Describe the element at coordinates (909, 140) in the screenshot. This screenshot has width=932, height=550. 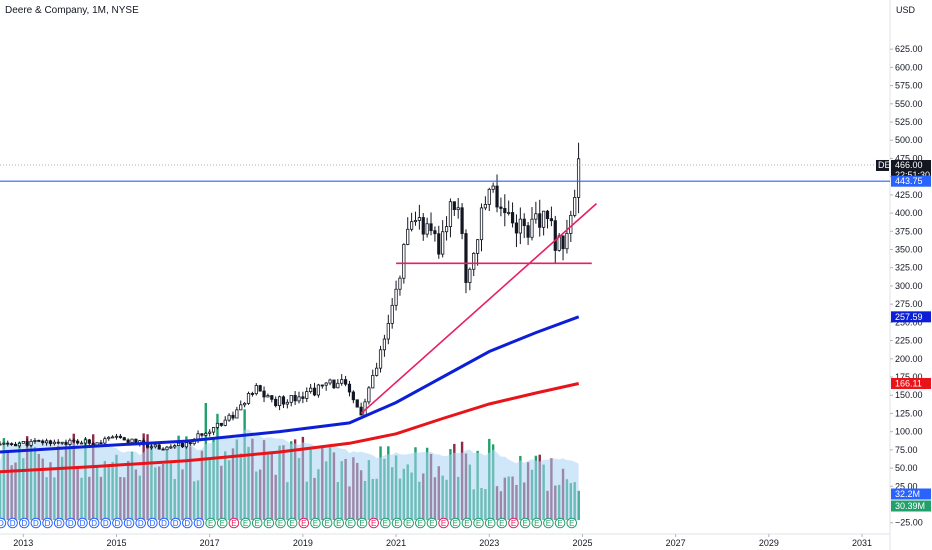
I see `y-tick-label: 500.00` at that location.